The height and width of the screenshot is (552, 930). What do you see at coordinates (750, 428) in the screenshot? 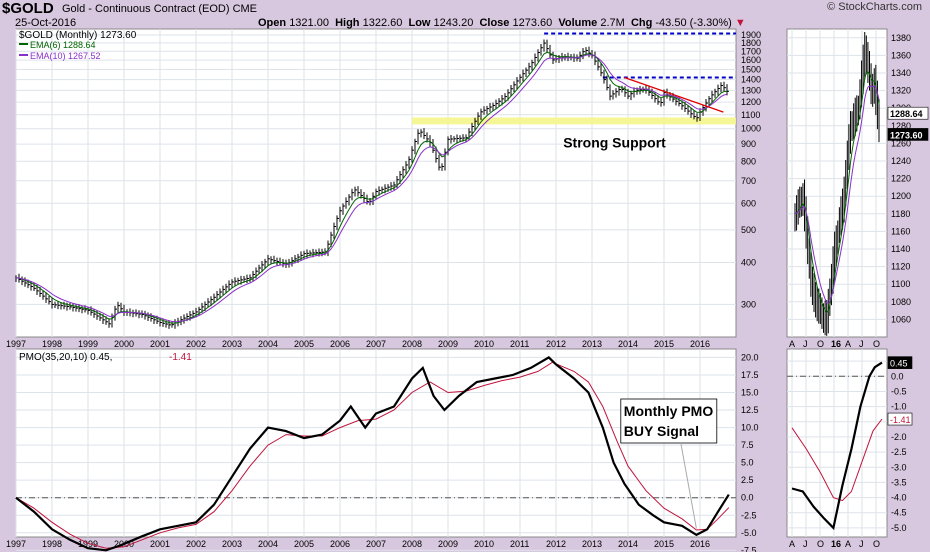
I see `y-tick-label: 10.0` at bounding box center [750, 428].